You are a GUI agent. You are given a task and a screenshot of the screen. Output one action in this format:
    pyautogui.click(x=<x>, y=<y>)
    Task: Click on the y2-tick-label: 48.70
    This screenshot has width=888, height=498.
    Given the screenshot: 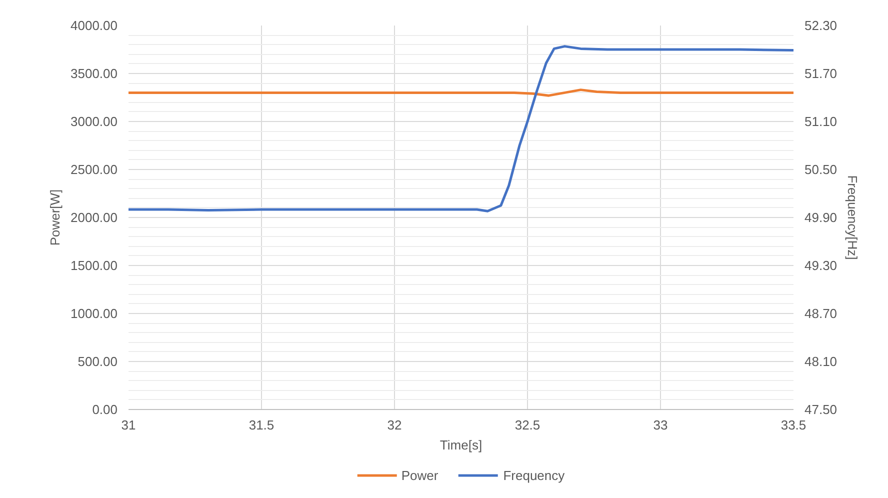 What is the action you would take?
    pyautogui.click(x=821, y=313)
    